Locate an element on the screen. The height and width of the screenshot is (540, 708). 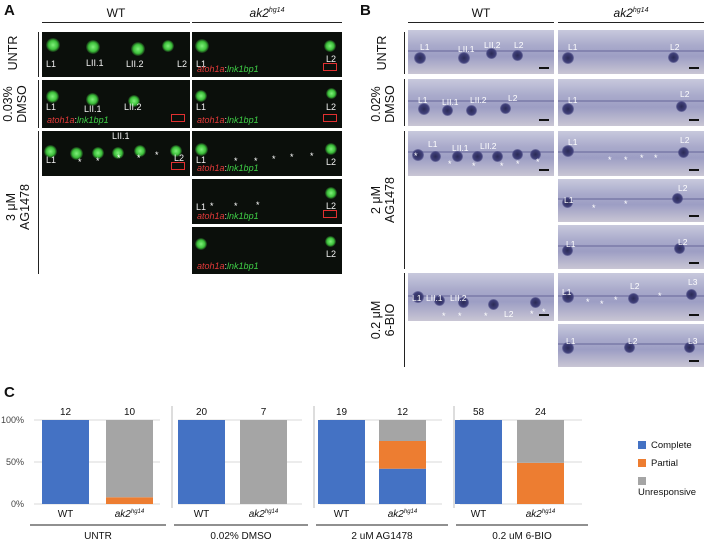
bar-n-value: 10 is located at coordinates (130, 412).